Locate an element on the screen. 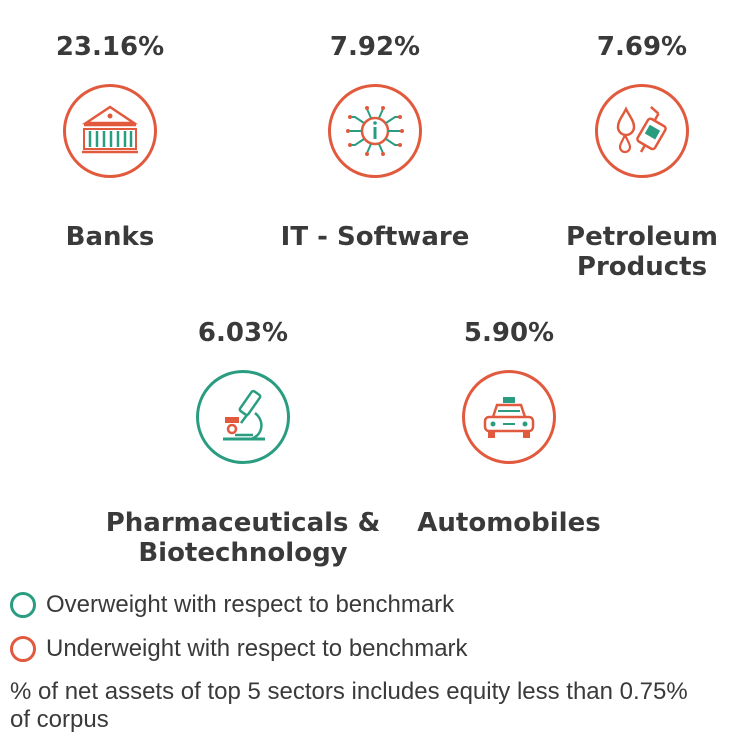 The height and width of the screenshot is (745, 735). sector-percent: 7.92% is located at coordinates (375, 47).